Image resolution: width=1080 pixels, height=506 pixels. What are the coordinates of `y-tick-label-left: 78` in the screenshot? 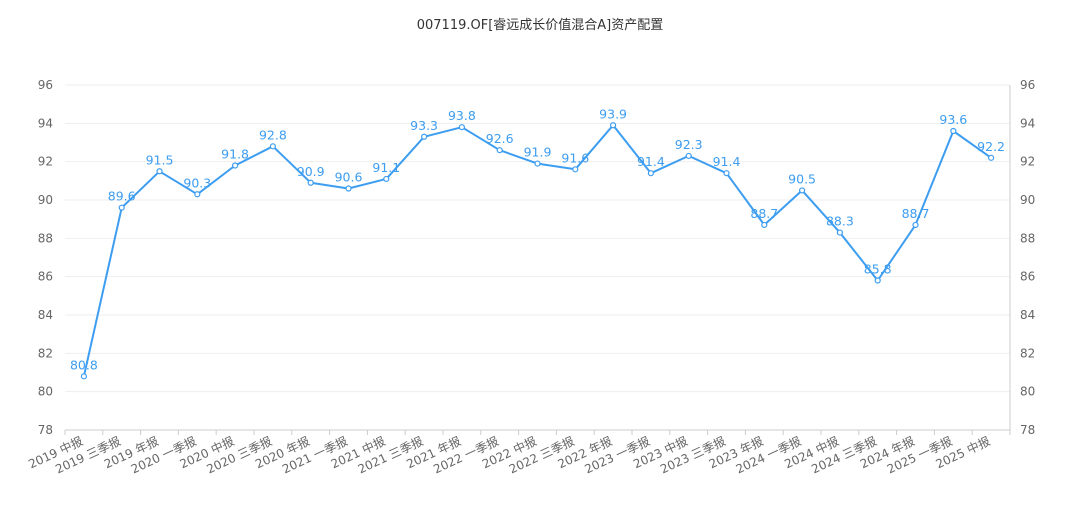 It's located at (45, 430).